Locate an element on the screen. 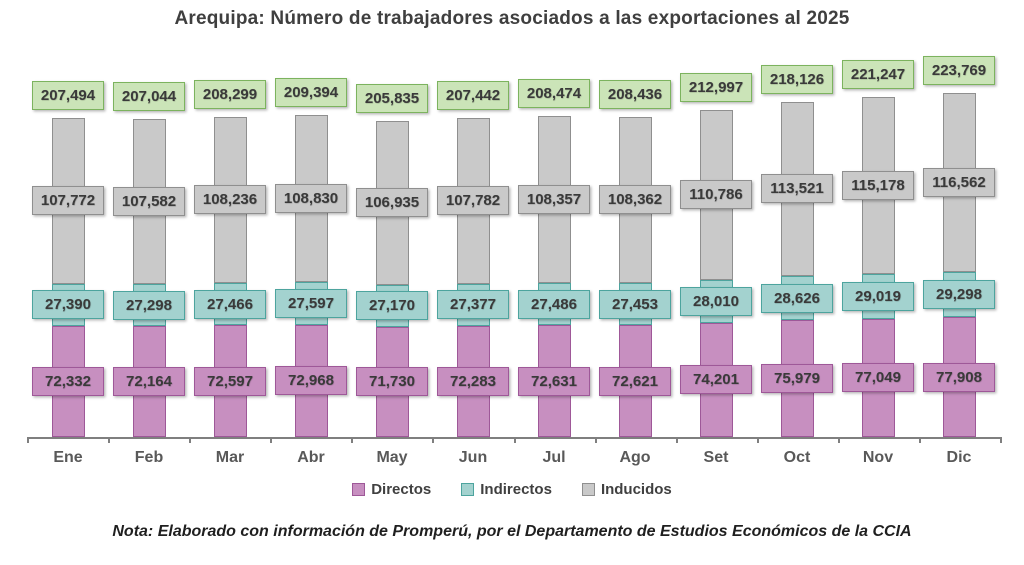 This screenshot has width=1024, height=565. legend-swatch-inducidos is located at coordinates (588, 489).